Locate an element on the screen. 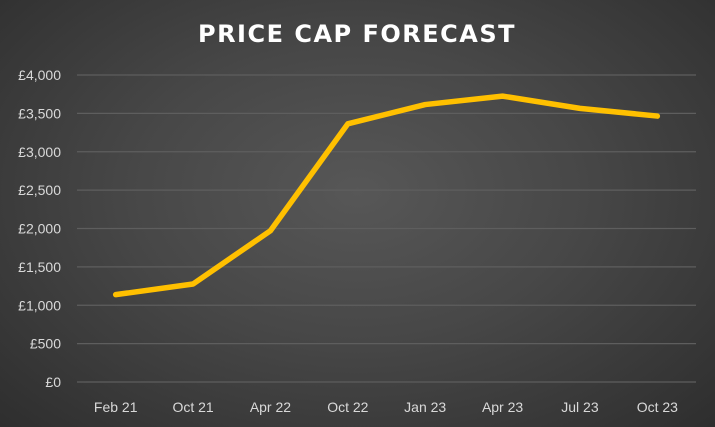 Image resolution: width=715 pixels, height=427 pixels. y-tick-label: £3,000 is located at coordinates (39, 152).